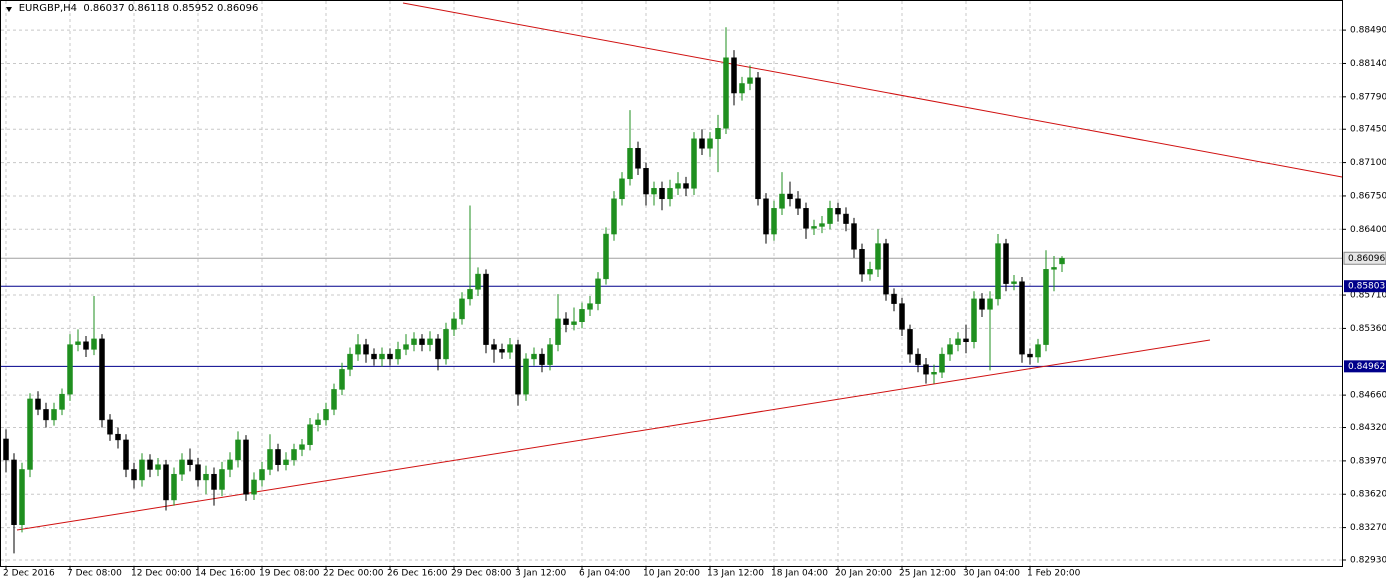 The width and height of the screenshot is (1386, 584). What do you see at coordinates (225, 574) in the screenshot?
I see `x-tick-label: 14 Dec 16:00` at bounding box center [225, 574].